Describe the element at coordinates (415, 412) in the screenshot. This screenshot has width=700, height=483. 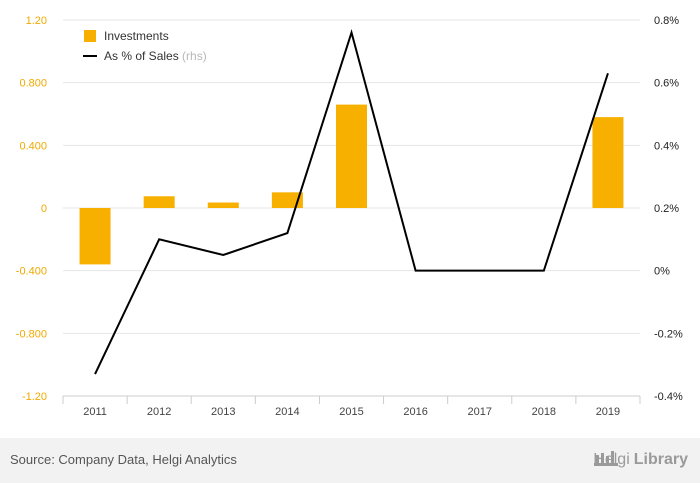
I see `x-tick-label: 2016` at that location.